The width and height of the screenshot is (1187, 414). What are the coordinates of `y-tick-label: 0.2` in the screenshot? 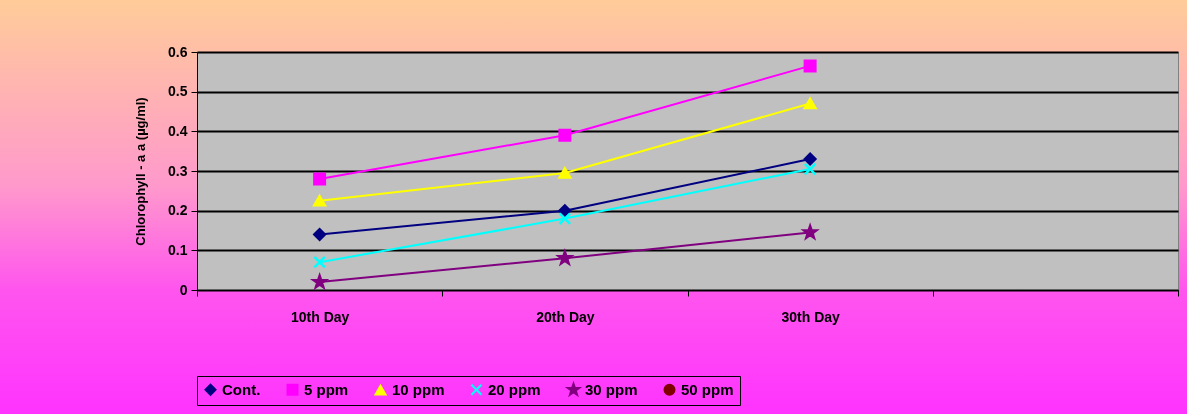 It's located at (178, 210).